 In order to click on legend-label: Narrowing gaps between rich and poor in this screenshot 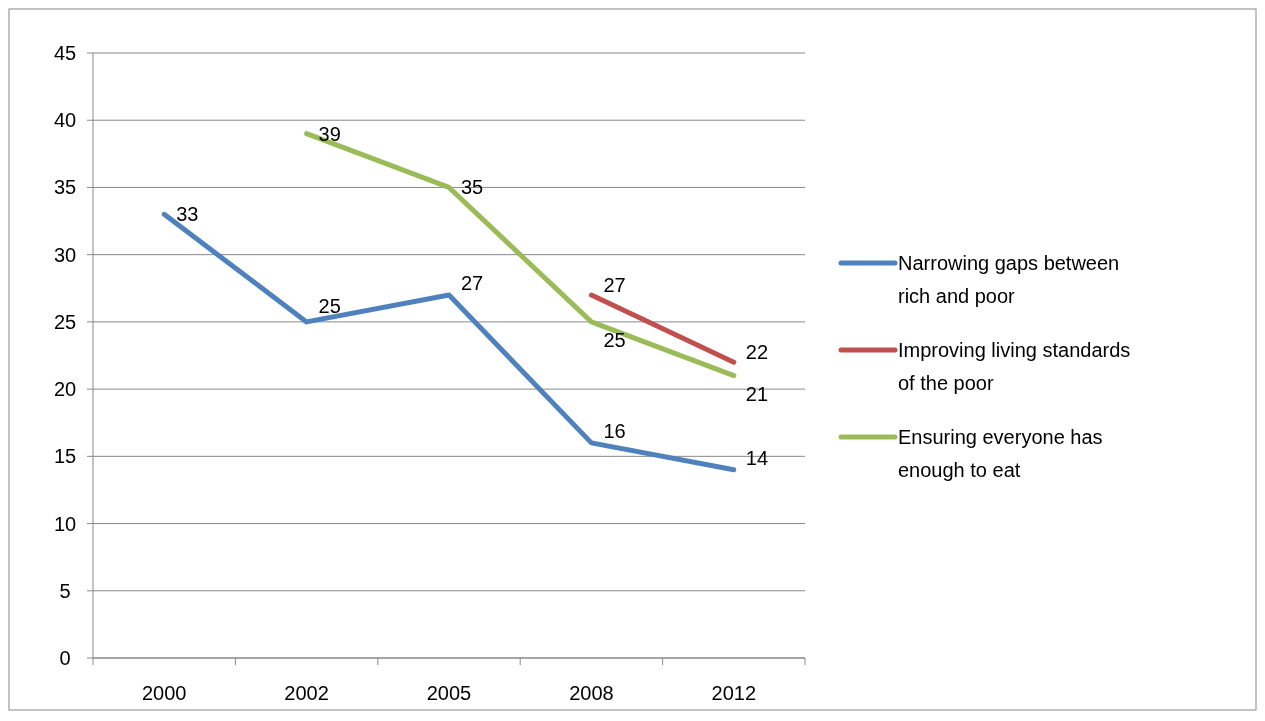, I will do `click(1009, 279)`.